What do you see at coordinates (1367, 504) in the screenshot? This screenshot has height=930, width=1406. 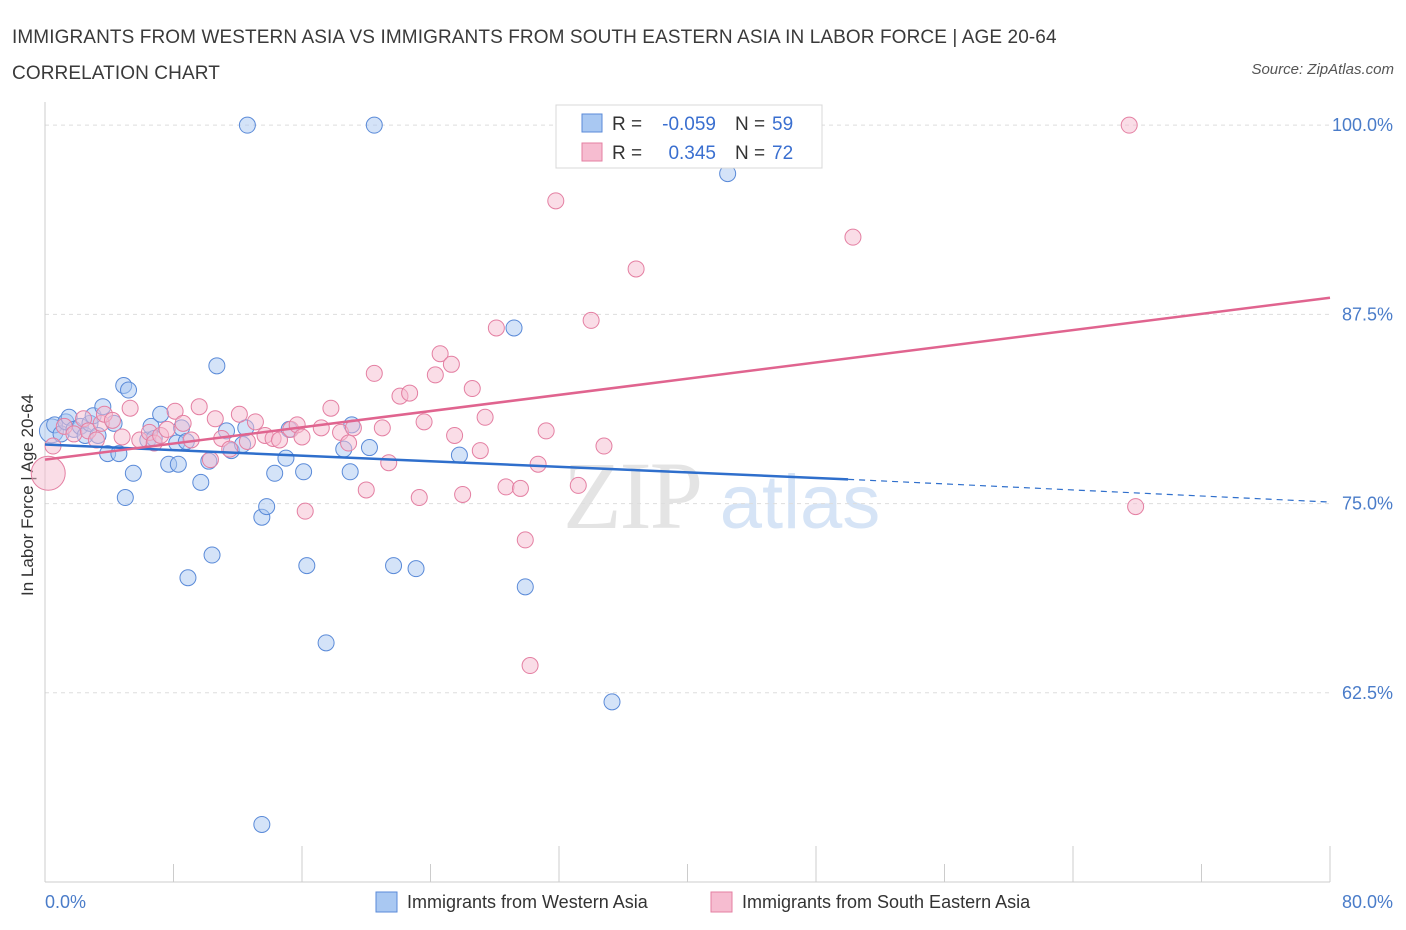 I see `y-tick-label-1: 75.0%` at bounding box center [1367, 504].